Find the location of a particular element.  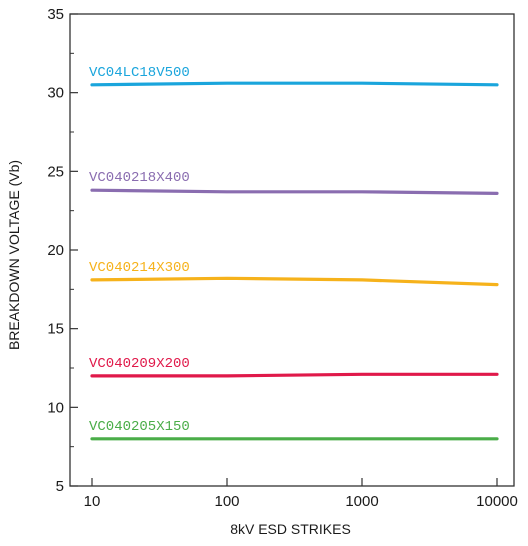

series-label: VC040205X150 is located at coordinates (139, 427).